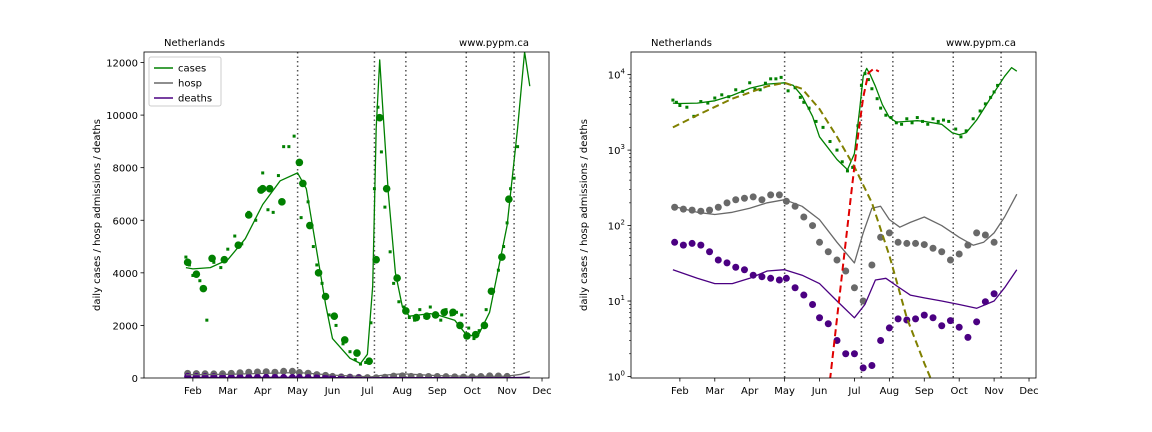 Image resolution: width=1152 pixels, height=432 pixels. Describe the element at coordinates (192, 69) in the screenshot. I see `legend-label-cases: cases` at that location.